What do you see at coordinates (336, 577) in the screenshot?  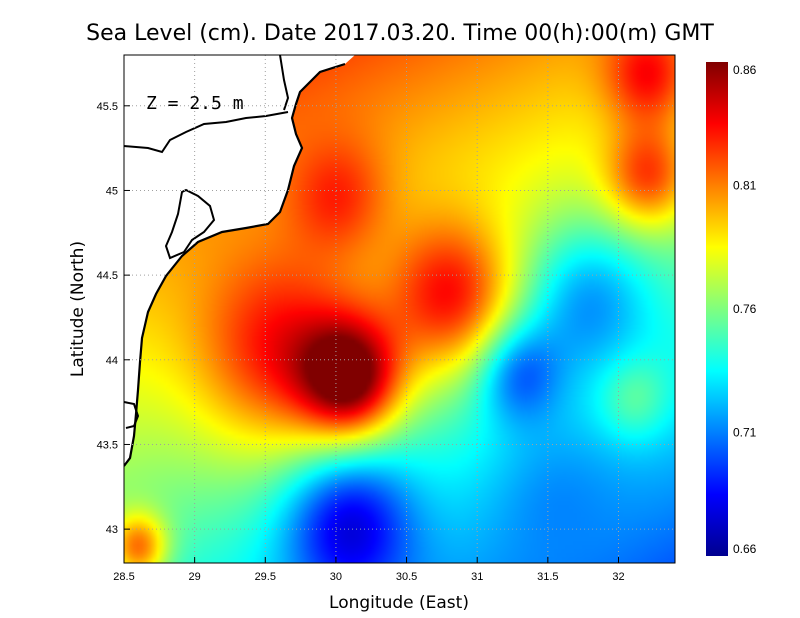 I see `x-tick-label: 30` at bounding box center [336, 577].